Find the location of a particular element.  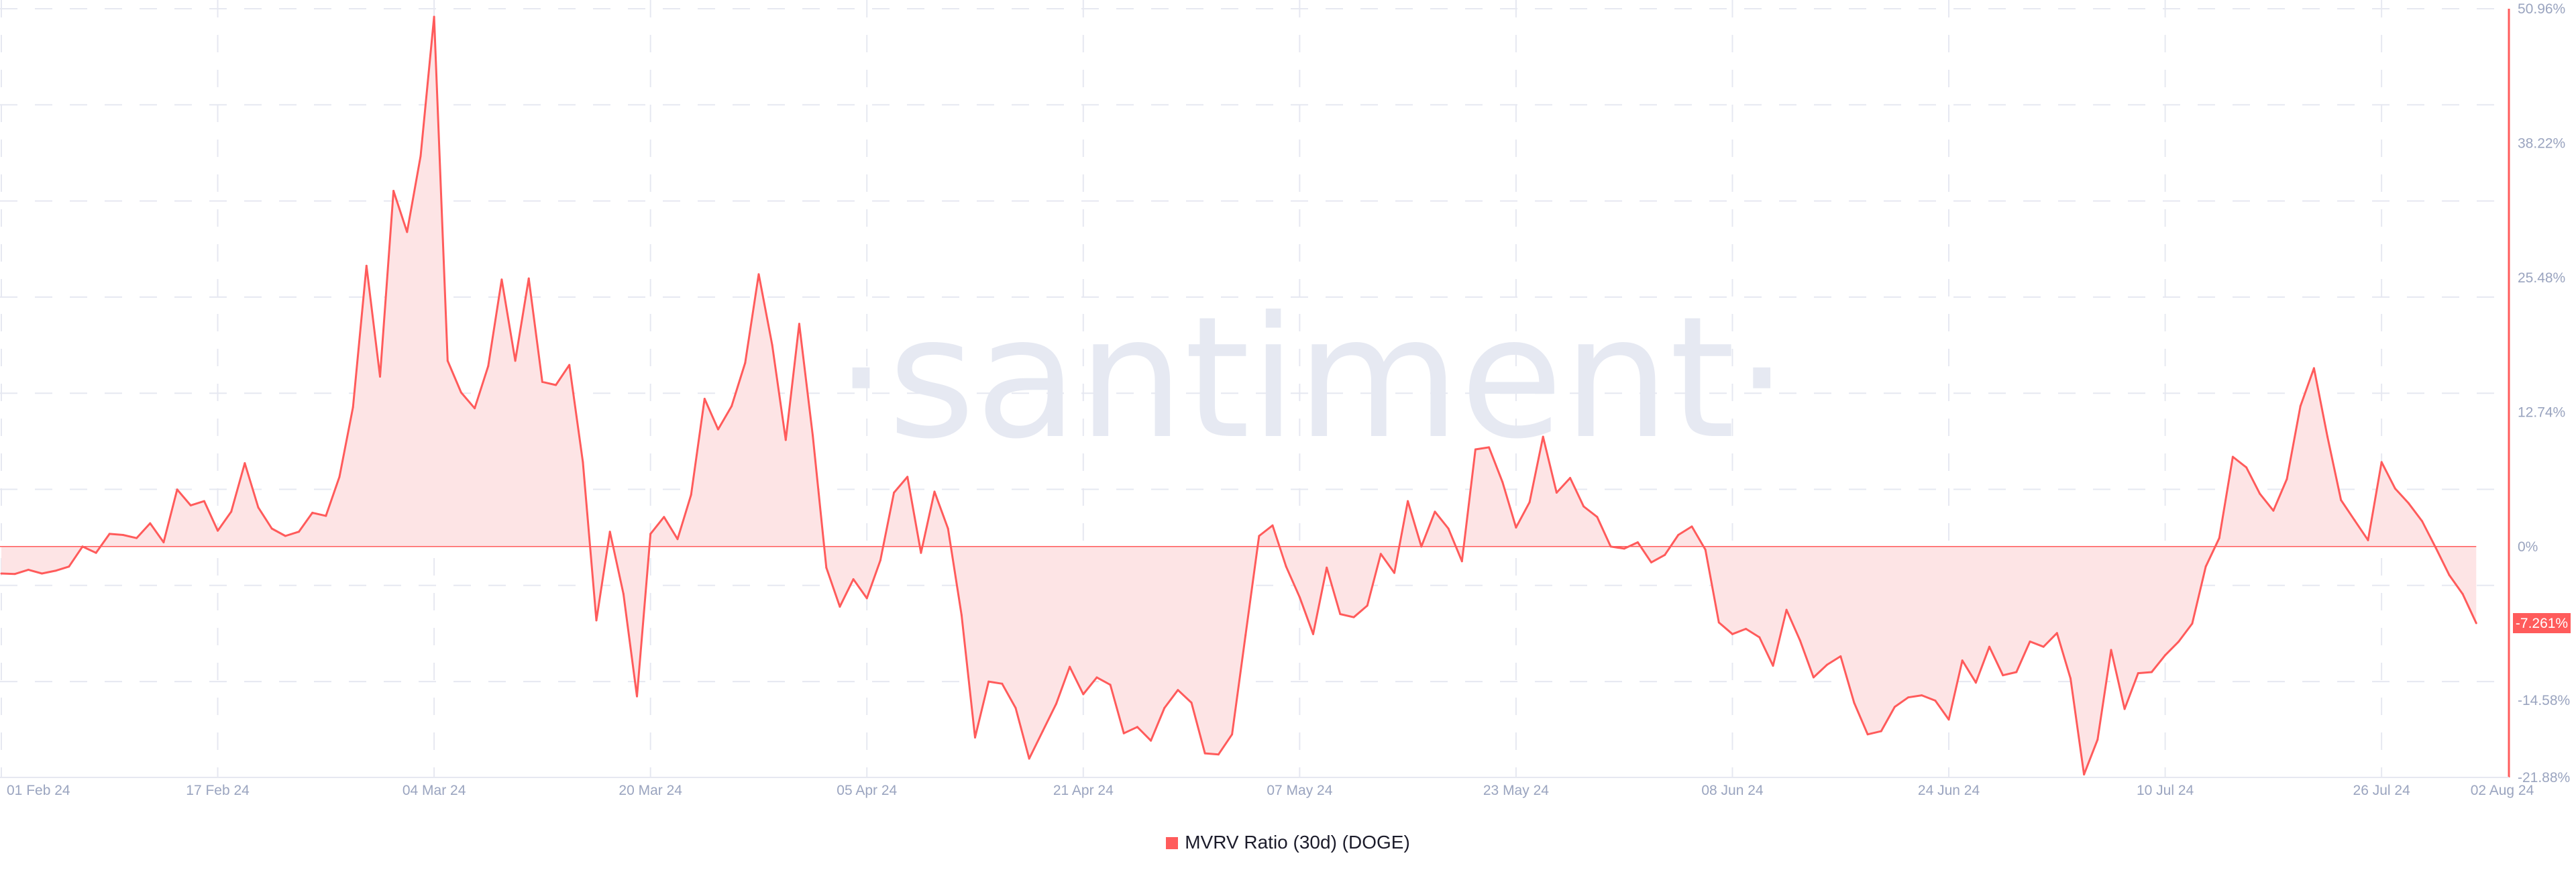

x-tick-label: 04 Mar 24 is located at coordinates (434, 790).